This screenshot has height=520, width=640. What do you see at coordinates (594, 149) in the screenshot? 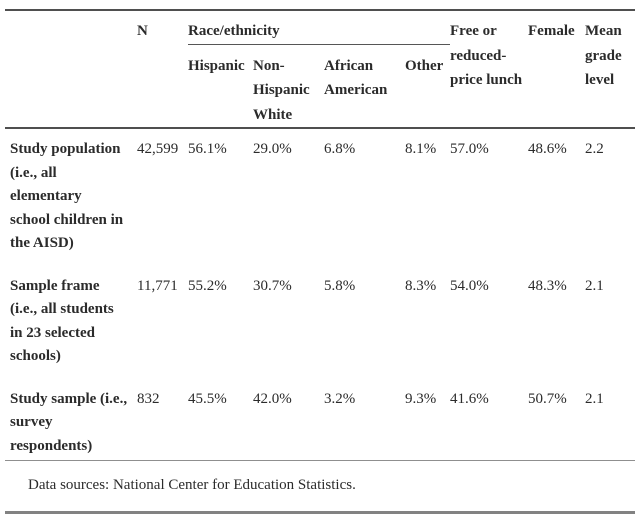
I see `cell-mean-grade: 2.2` at bounding box center [594, 149].